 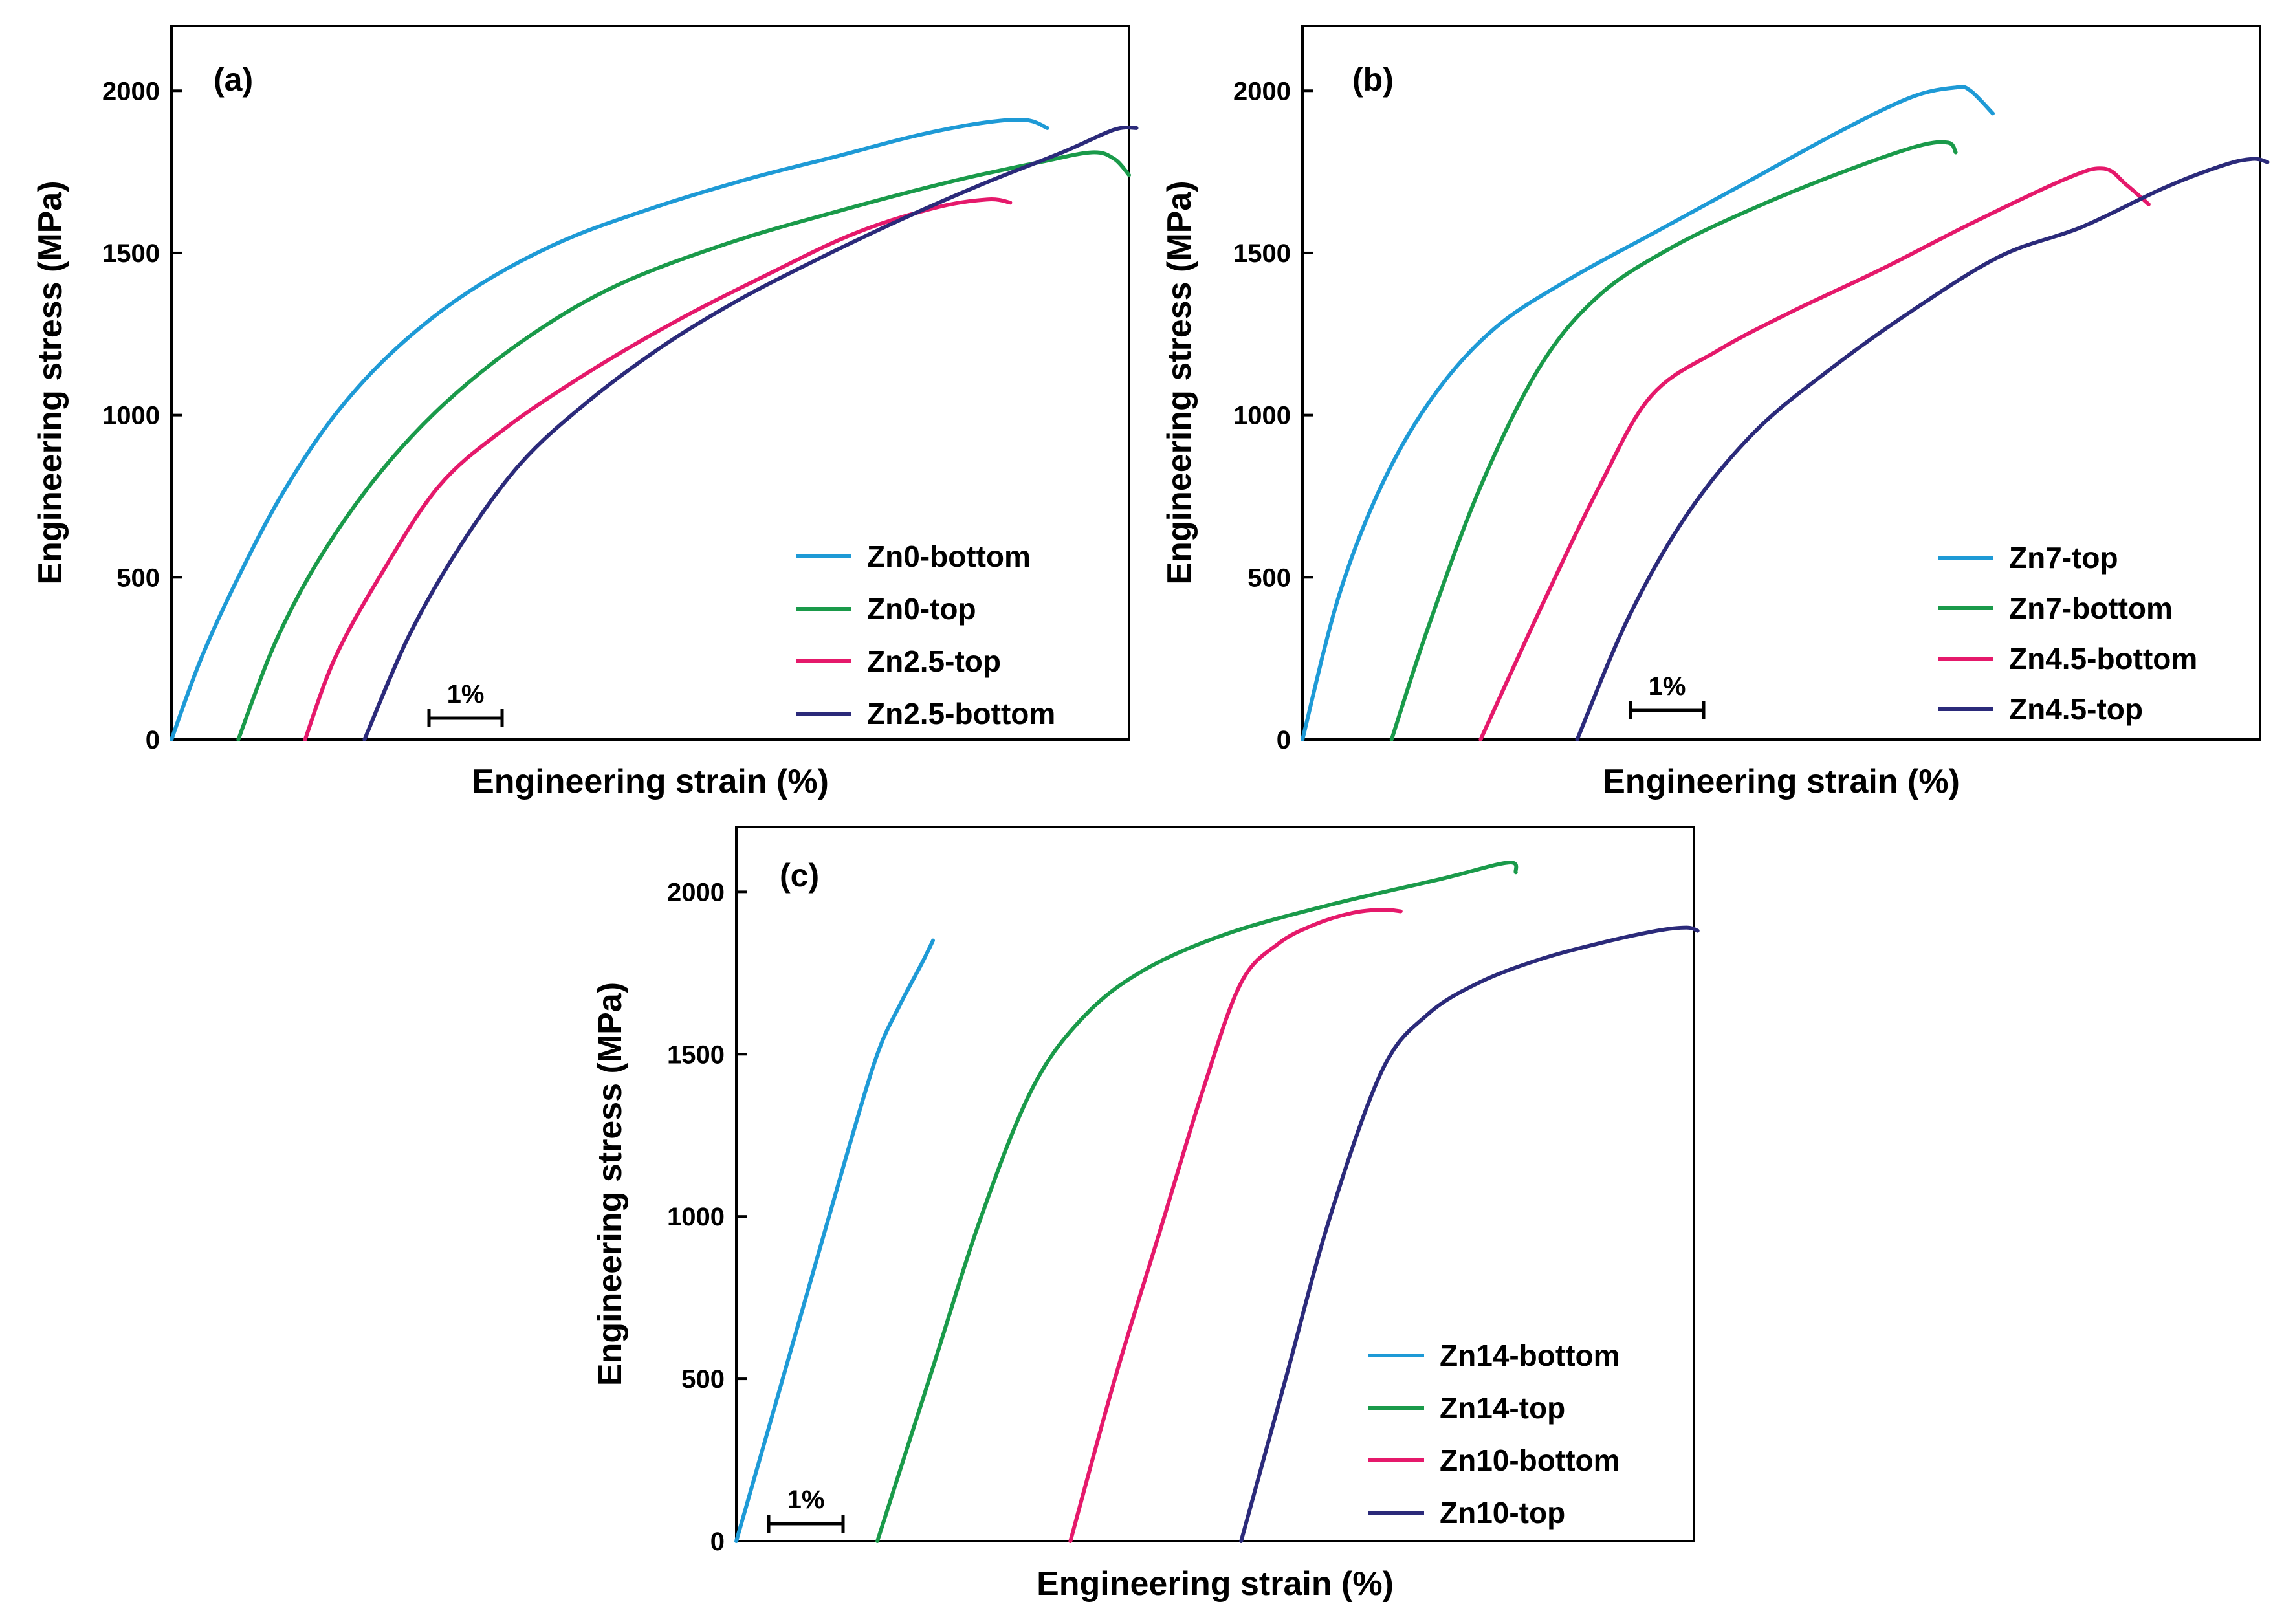 What do you see at coordinates (233, 79) in the screenshot?
I see `panel-label: (a)` at bounding box center [233, 79].